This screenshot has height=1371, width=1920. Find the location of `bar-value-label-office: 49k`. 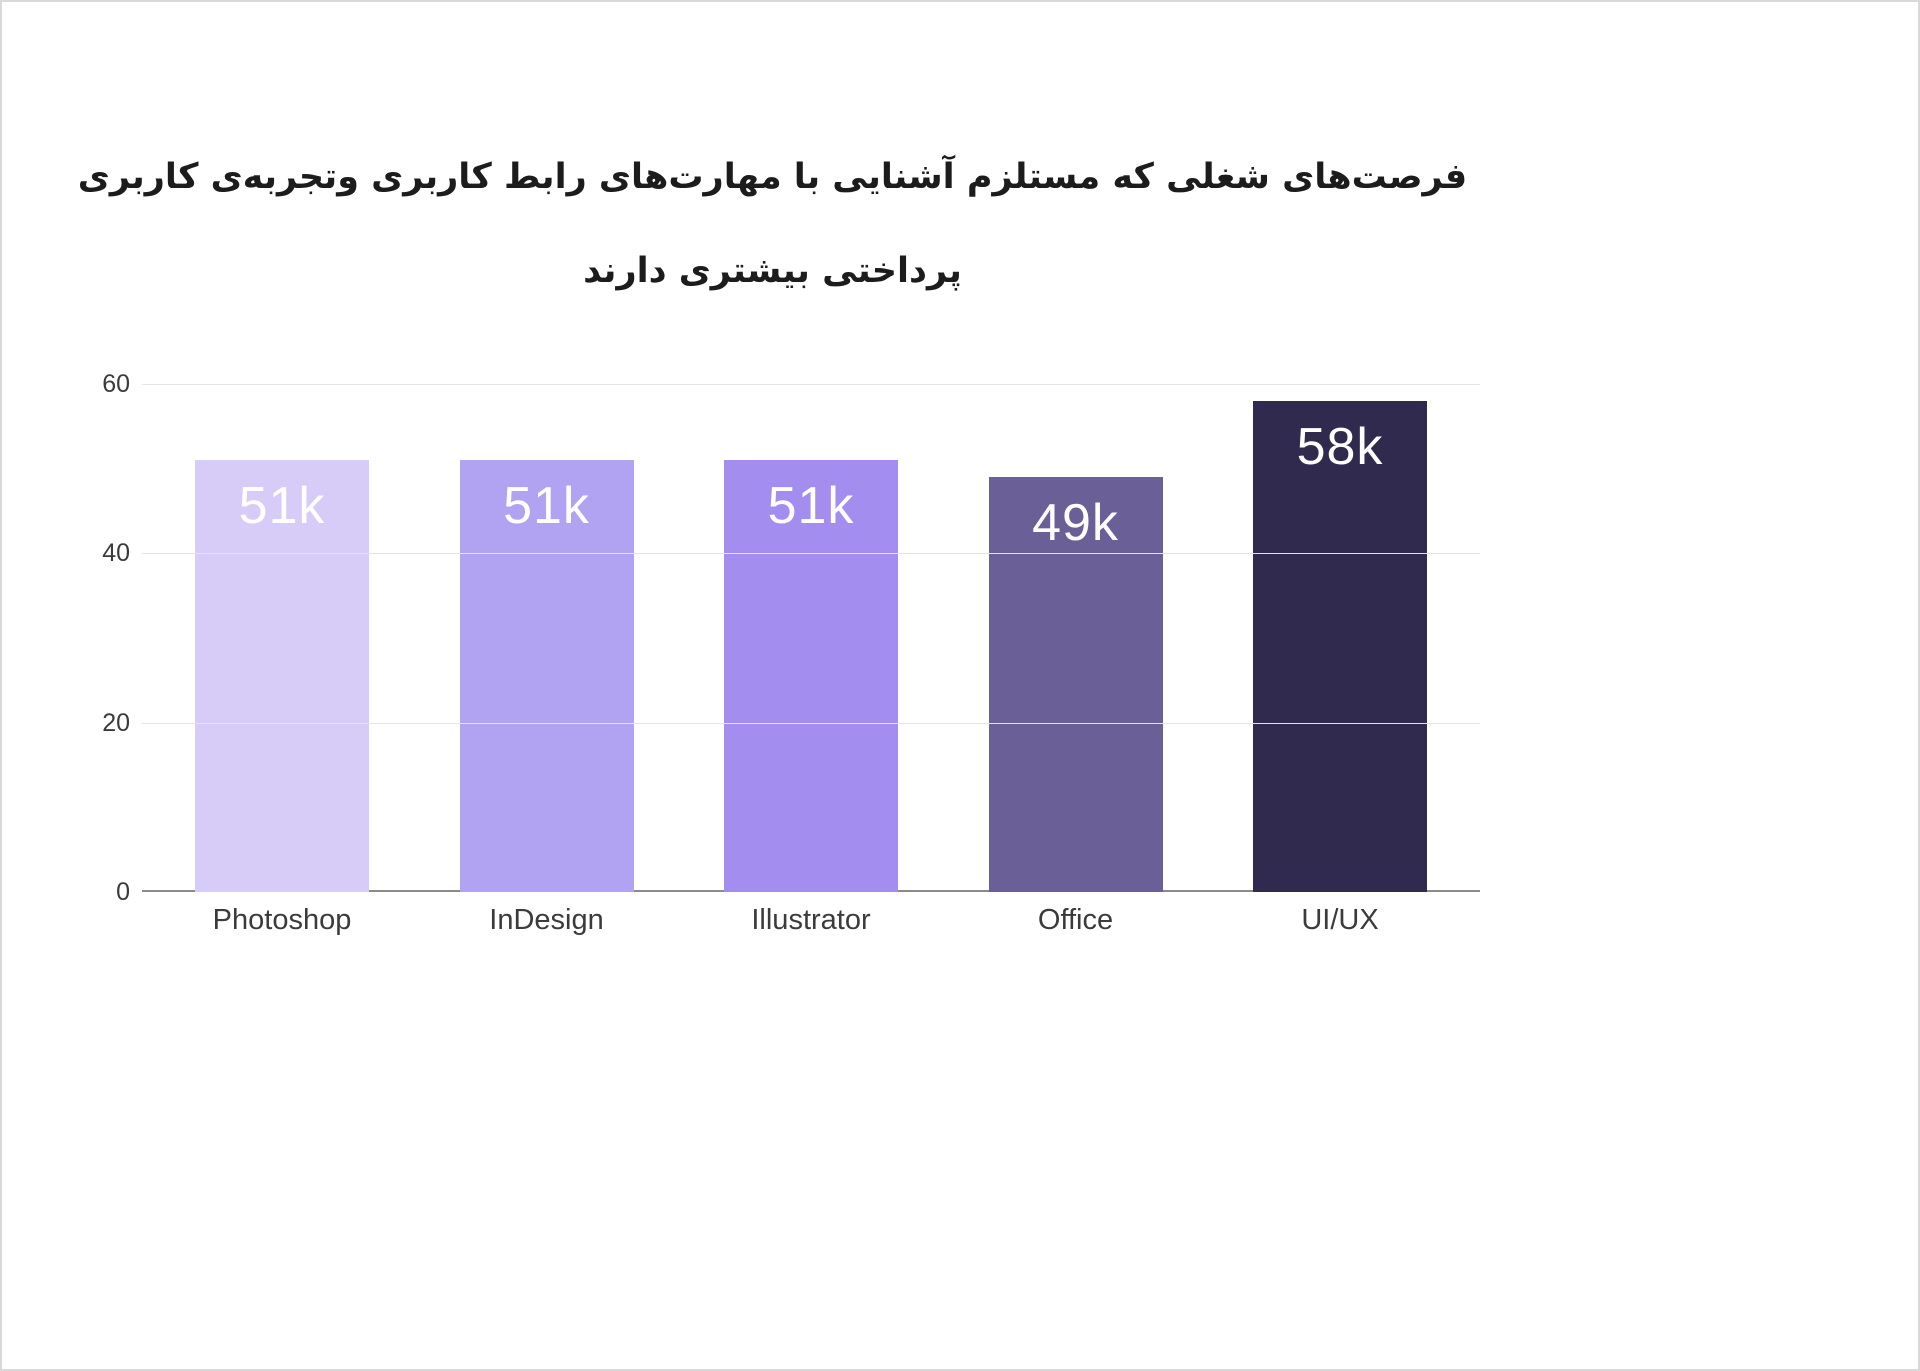

bar-value-label-office: 49k is located at coordinates (1075, 523).